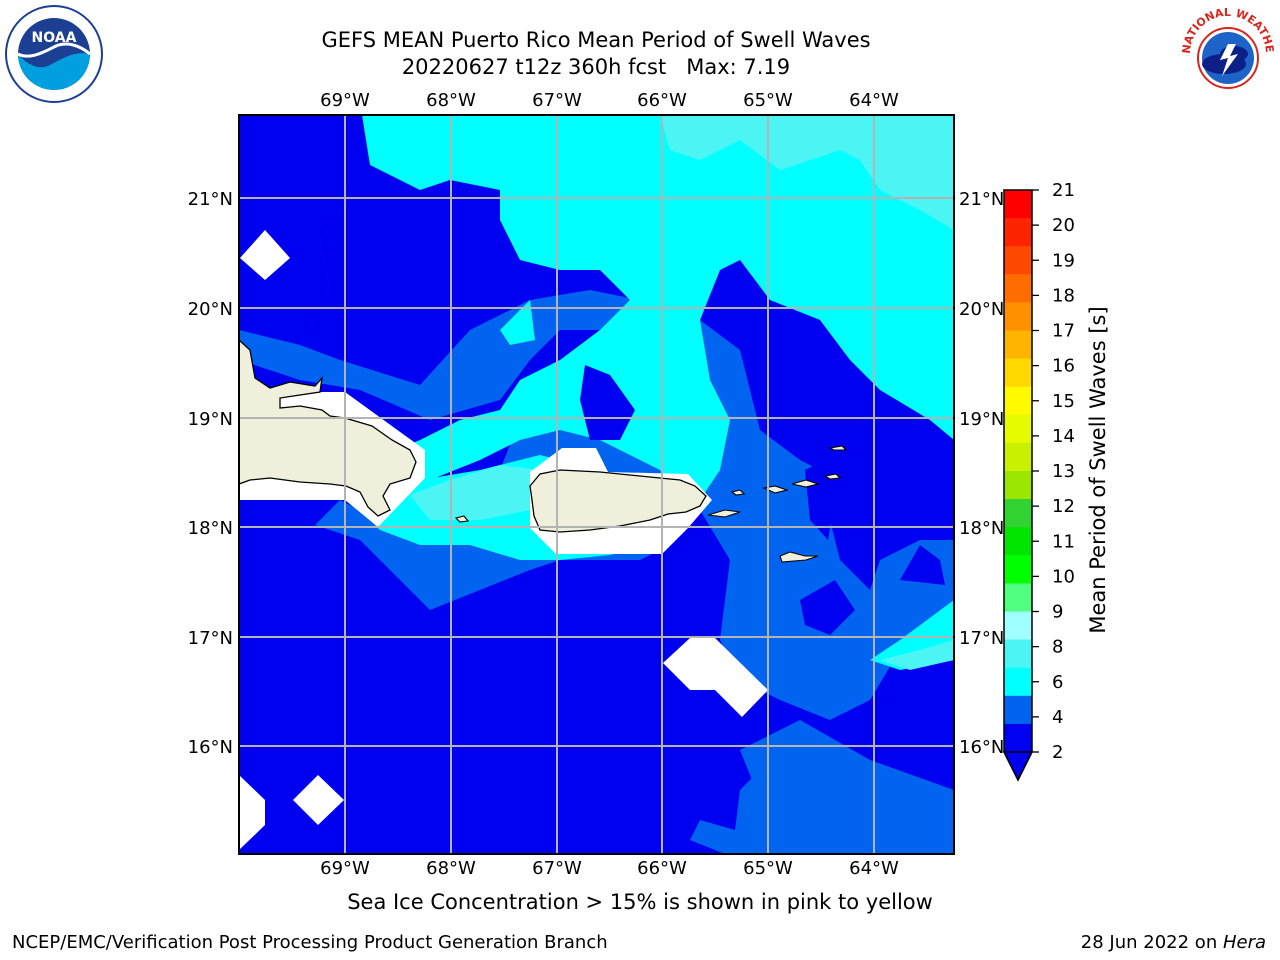  Describe the element at coordinates (1063, 190) in the screenshot. I see `colorbar-tick-label: 21` at that location.